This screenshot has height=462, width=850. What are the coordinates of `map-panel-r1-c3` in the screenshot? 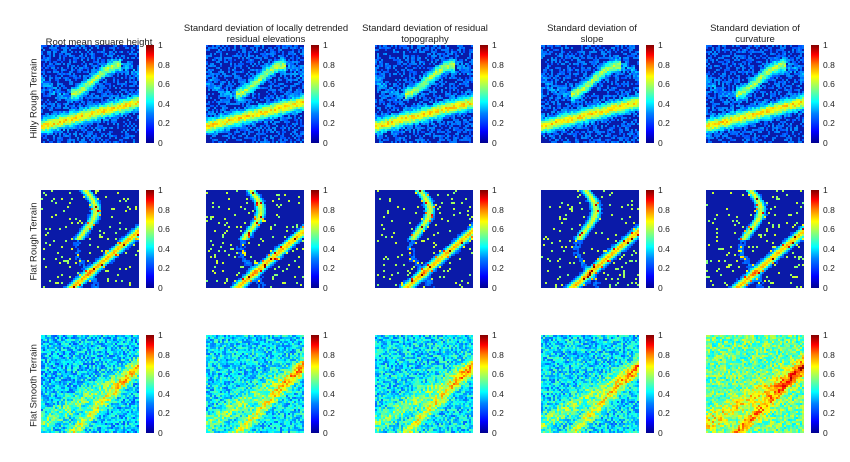 It's located at (424, 94).